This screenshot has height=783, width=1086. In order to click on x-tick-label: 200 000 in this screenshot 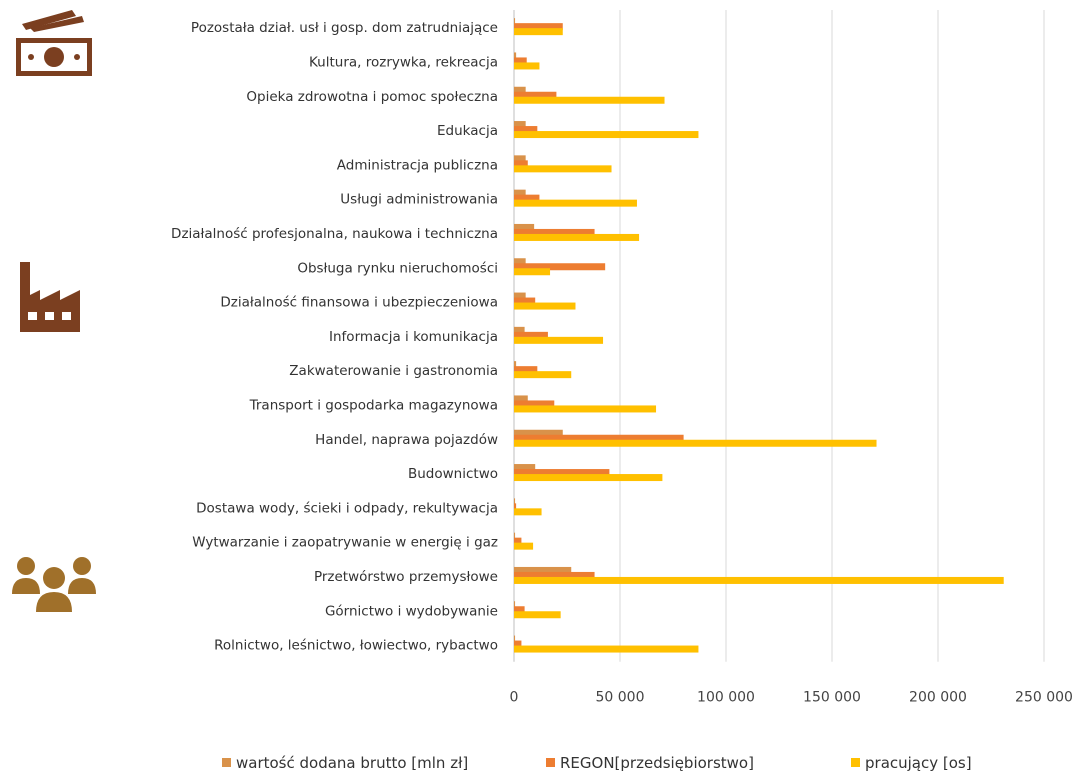, I will do `click(938, 698)`.